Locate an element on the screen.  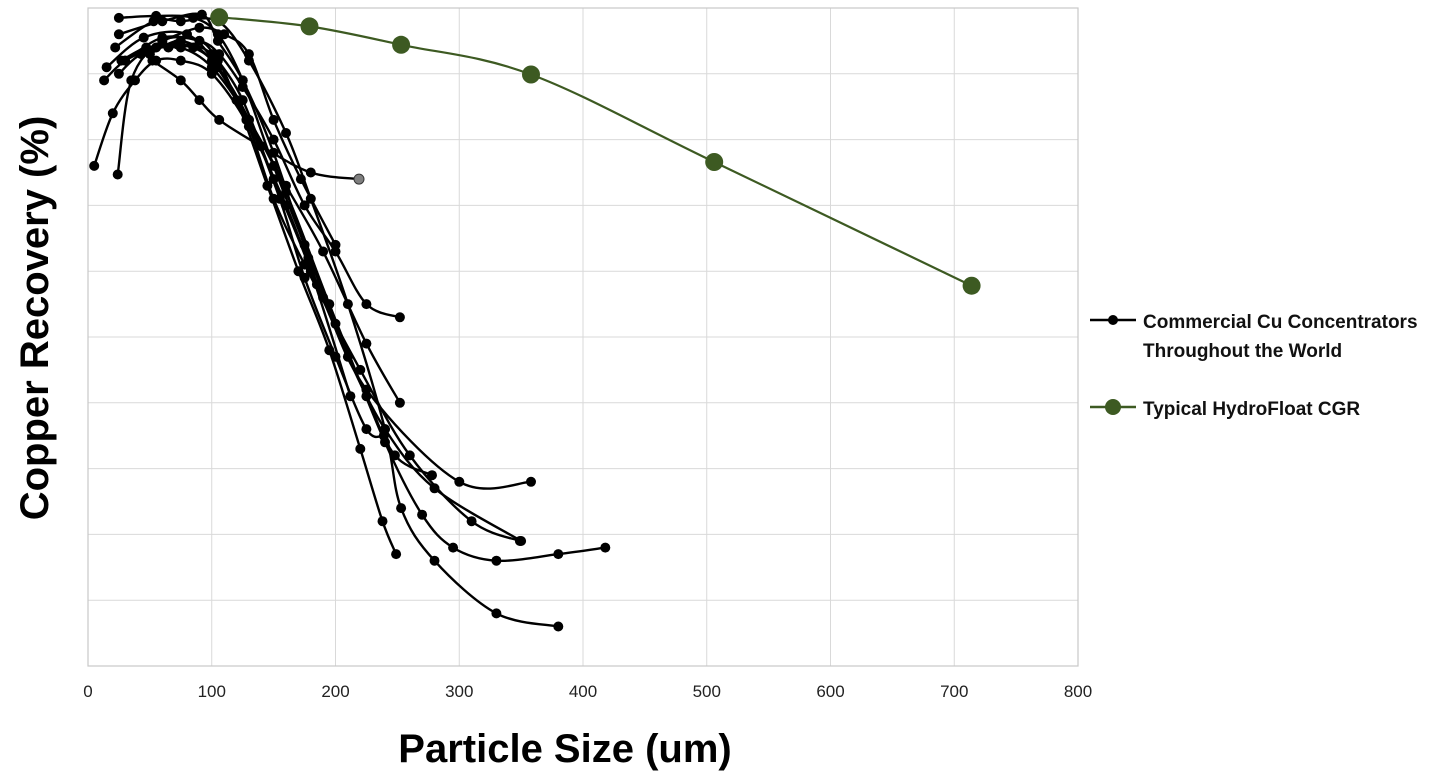
legend-label-commercial-line2: Throughout the World is located at coordinates (1242, 351).